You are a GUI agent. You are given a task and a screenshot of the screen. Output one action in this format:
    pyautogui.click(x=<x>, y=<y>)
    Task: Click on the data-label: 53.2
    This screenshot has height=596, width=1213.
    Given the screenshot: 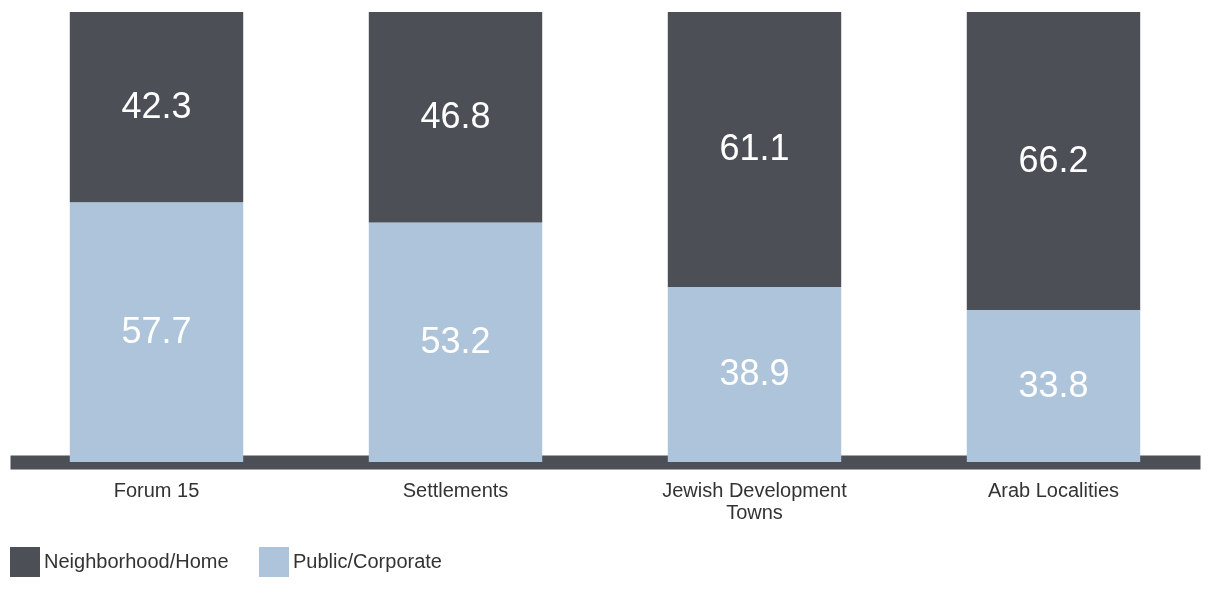 What is the action you would take?
    pyautogui.click(x=455, y=341)
    